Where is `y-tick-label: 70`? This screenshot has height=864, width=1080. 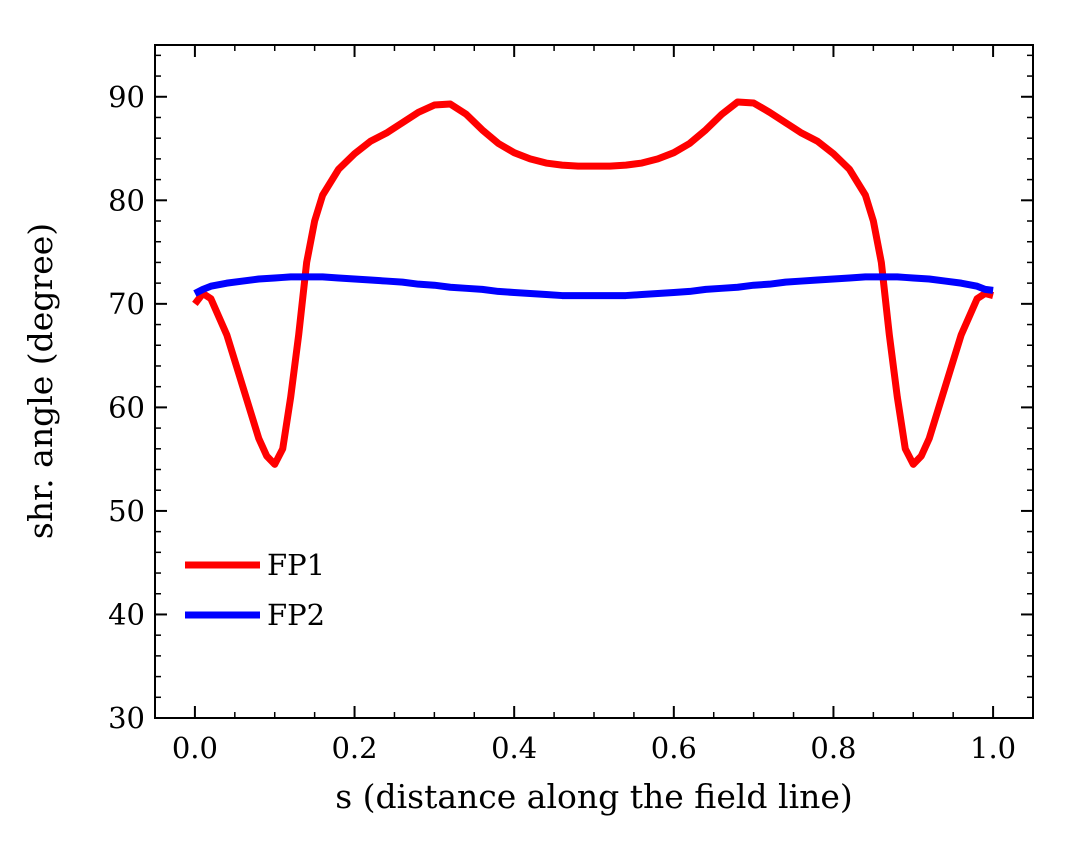
y-tick-label: 70 is located at coordinates (126, 304).